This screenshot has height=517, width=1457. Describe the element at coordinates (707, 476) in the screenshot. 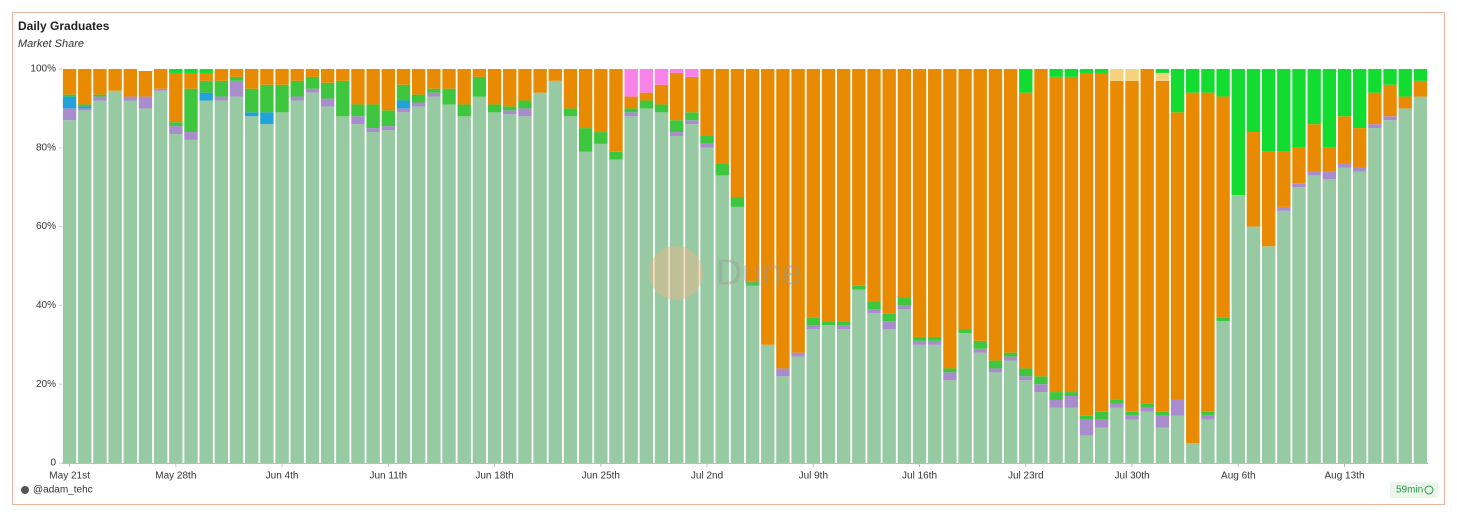

I see `x-tick-label: Jul 2nd` at that location.